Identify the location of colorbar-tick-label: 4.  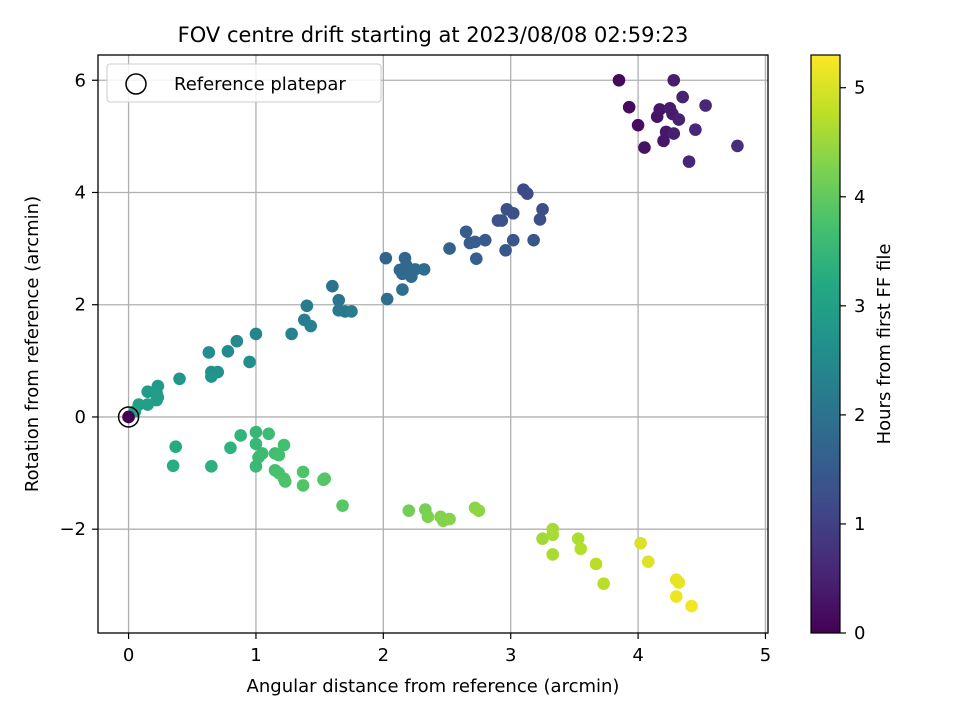
(859, 197).